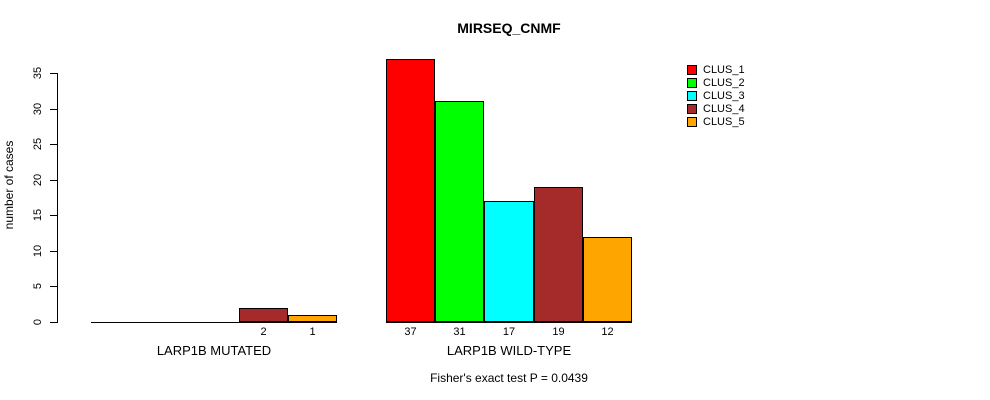  I want to click on bar-value-label: 17, so click(509, 332).